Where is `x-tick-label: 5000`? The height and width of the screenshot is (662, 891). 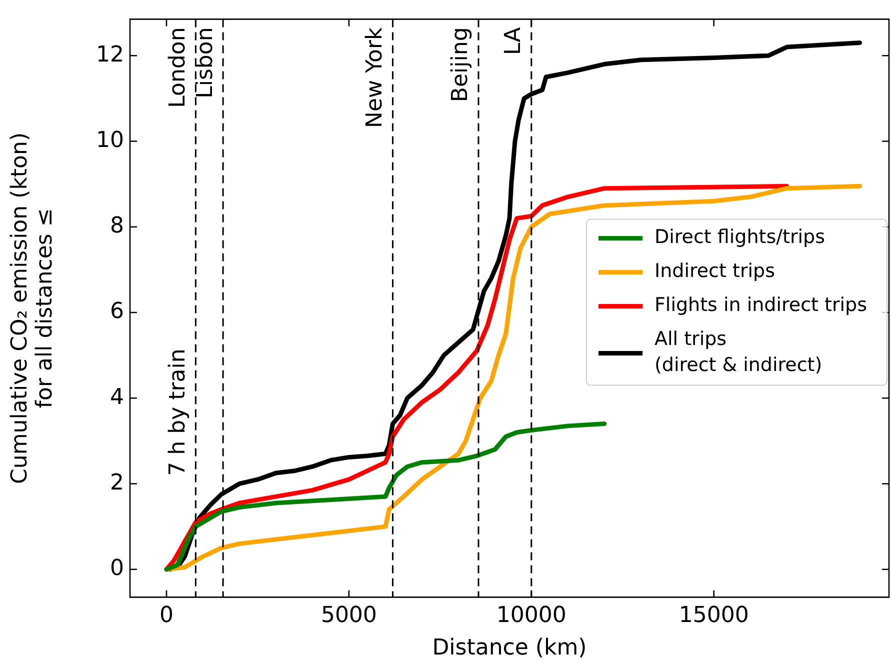
x-tick-label: 5000 is located at coordinates (348, 615).